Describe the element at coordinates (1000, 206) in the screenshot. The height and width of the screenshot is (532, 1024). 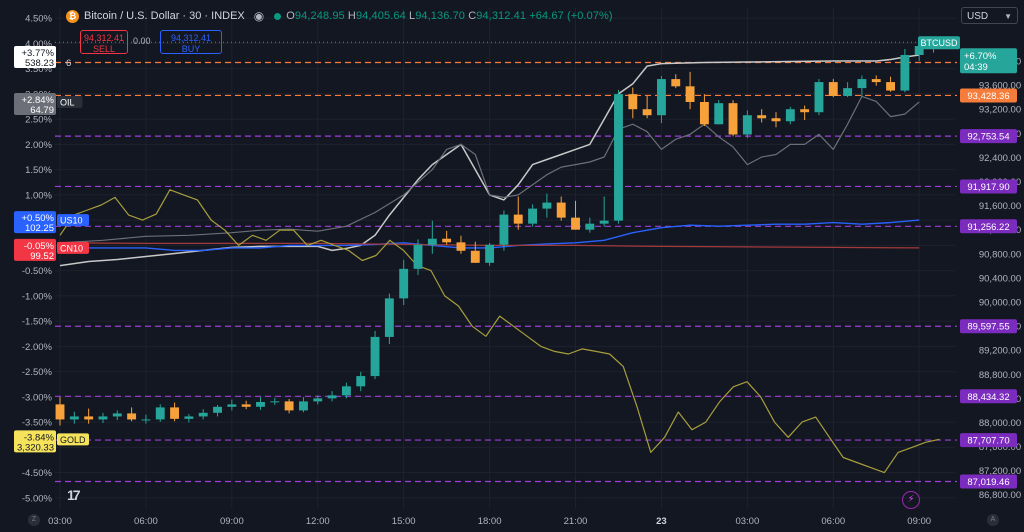
I see `right-axis-tick: 91,600.00` at that location.